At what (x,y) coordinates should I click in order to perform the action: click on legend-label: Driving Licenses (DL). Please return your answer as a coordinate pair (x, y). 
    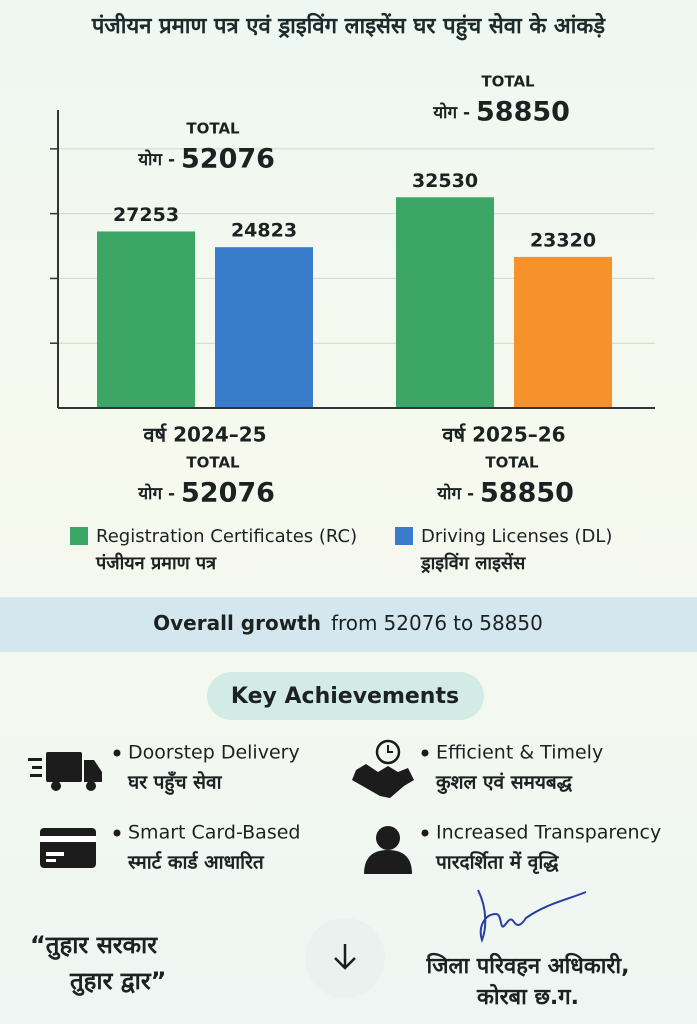
    Looking at the image, I should click on (516, 536).